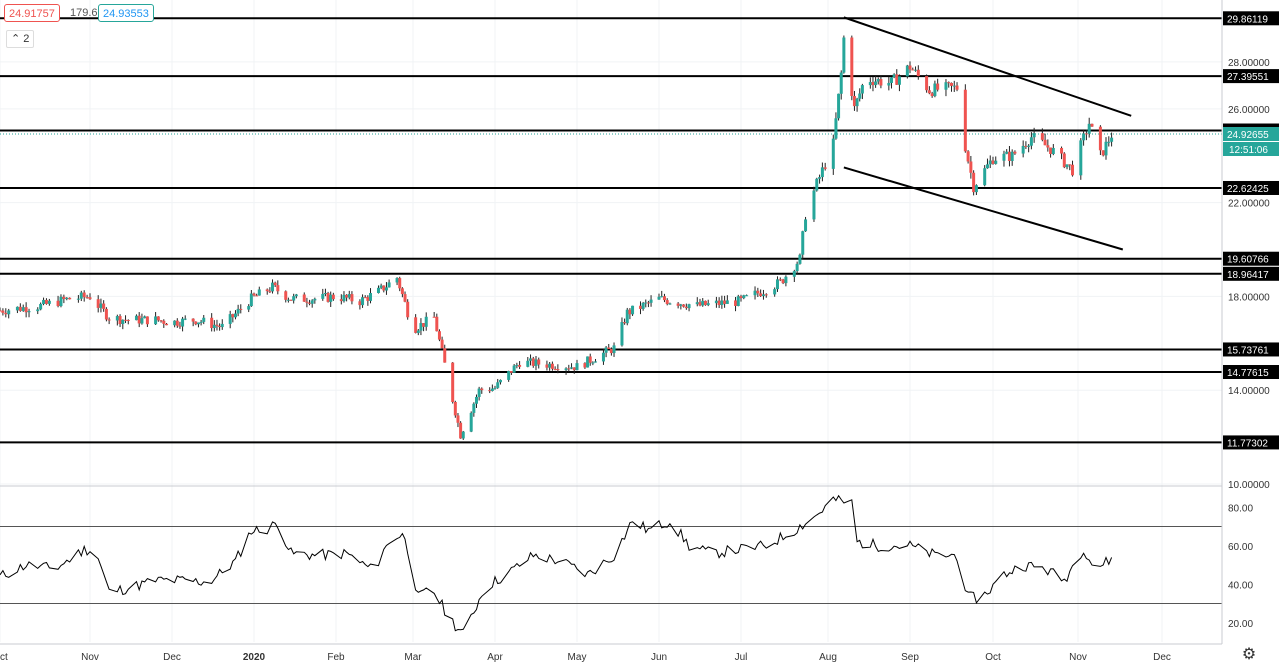  I want to click on trend-channel-upper, so click(987, 66).